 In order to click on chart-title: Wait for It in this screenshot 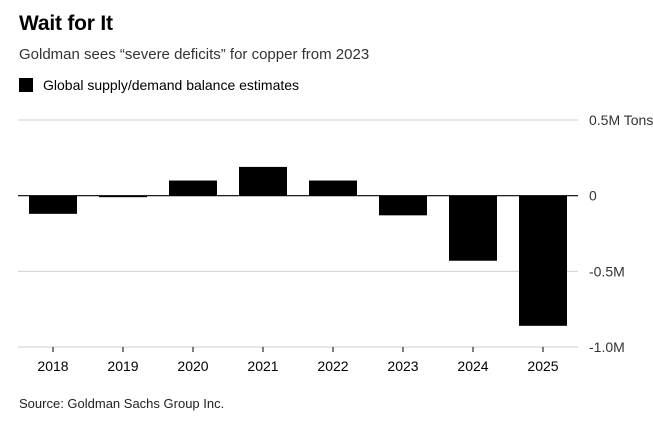, I will do `click(66, 23)`.